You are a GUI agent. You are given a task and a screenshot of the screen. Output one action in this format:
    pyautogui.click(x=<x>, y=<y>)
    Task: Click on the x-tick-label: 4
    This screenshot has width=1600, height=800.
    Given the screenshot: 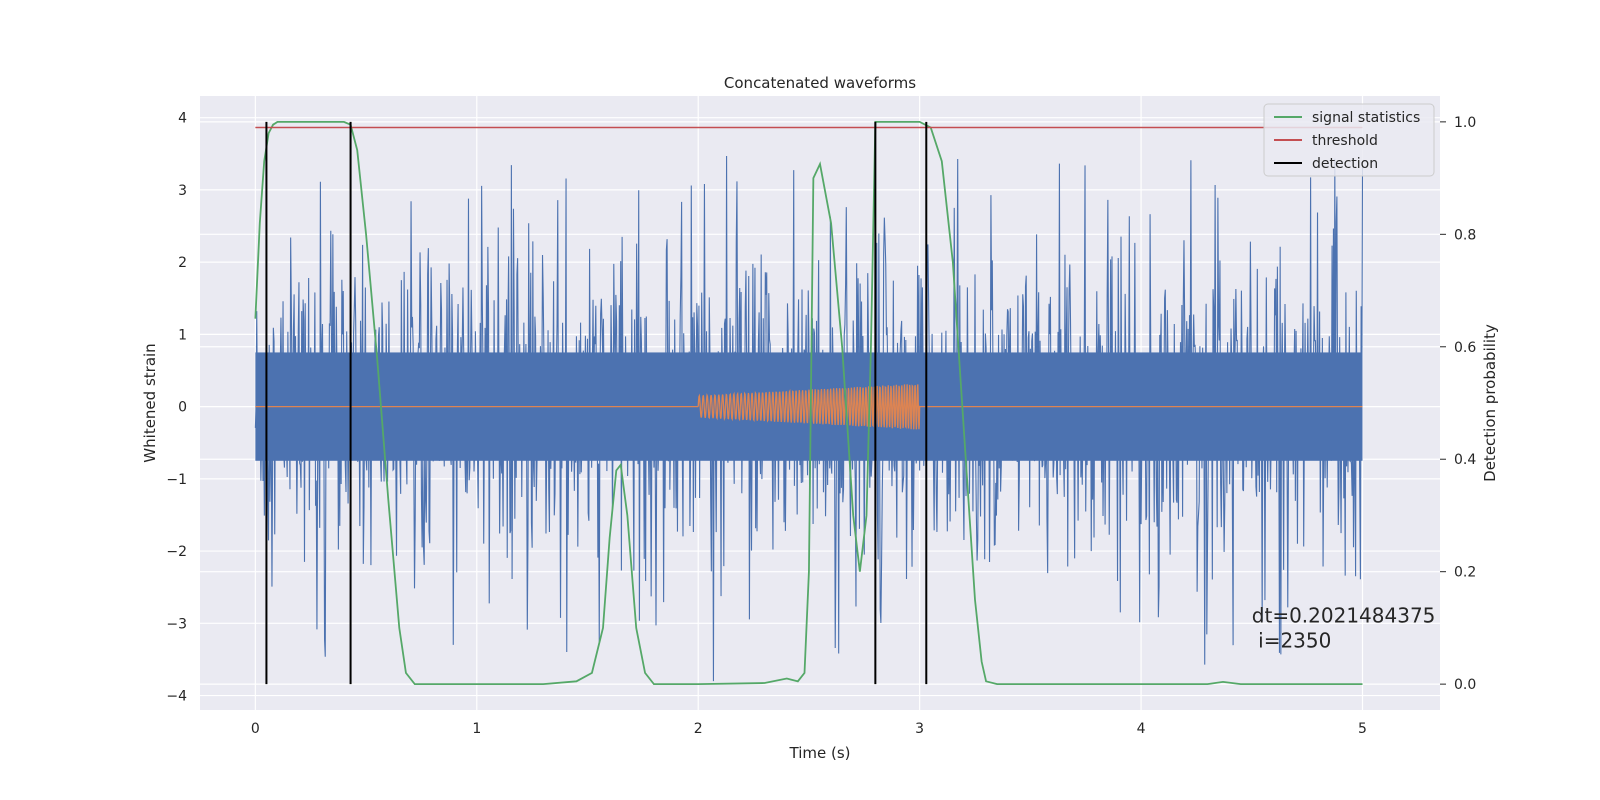 What is the action you would take?
    pyautogui.click(x=1141, y=729)
    